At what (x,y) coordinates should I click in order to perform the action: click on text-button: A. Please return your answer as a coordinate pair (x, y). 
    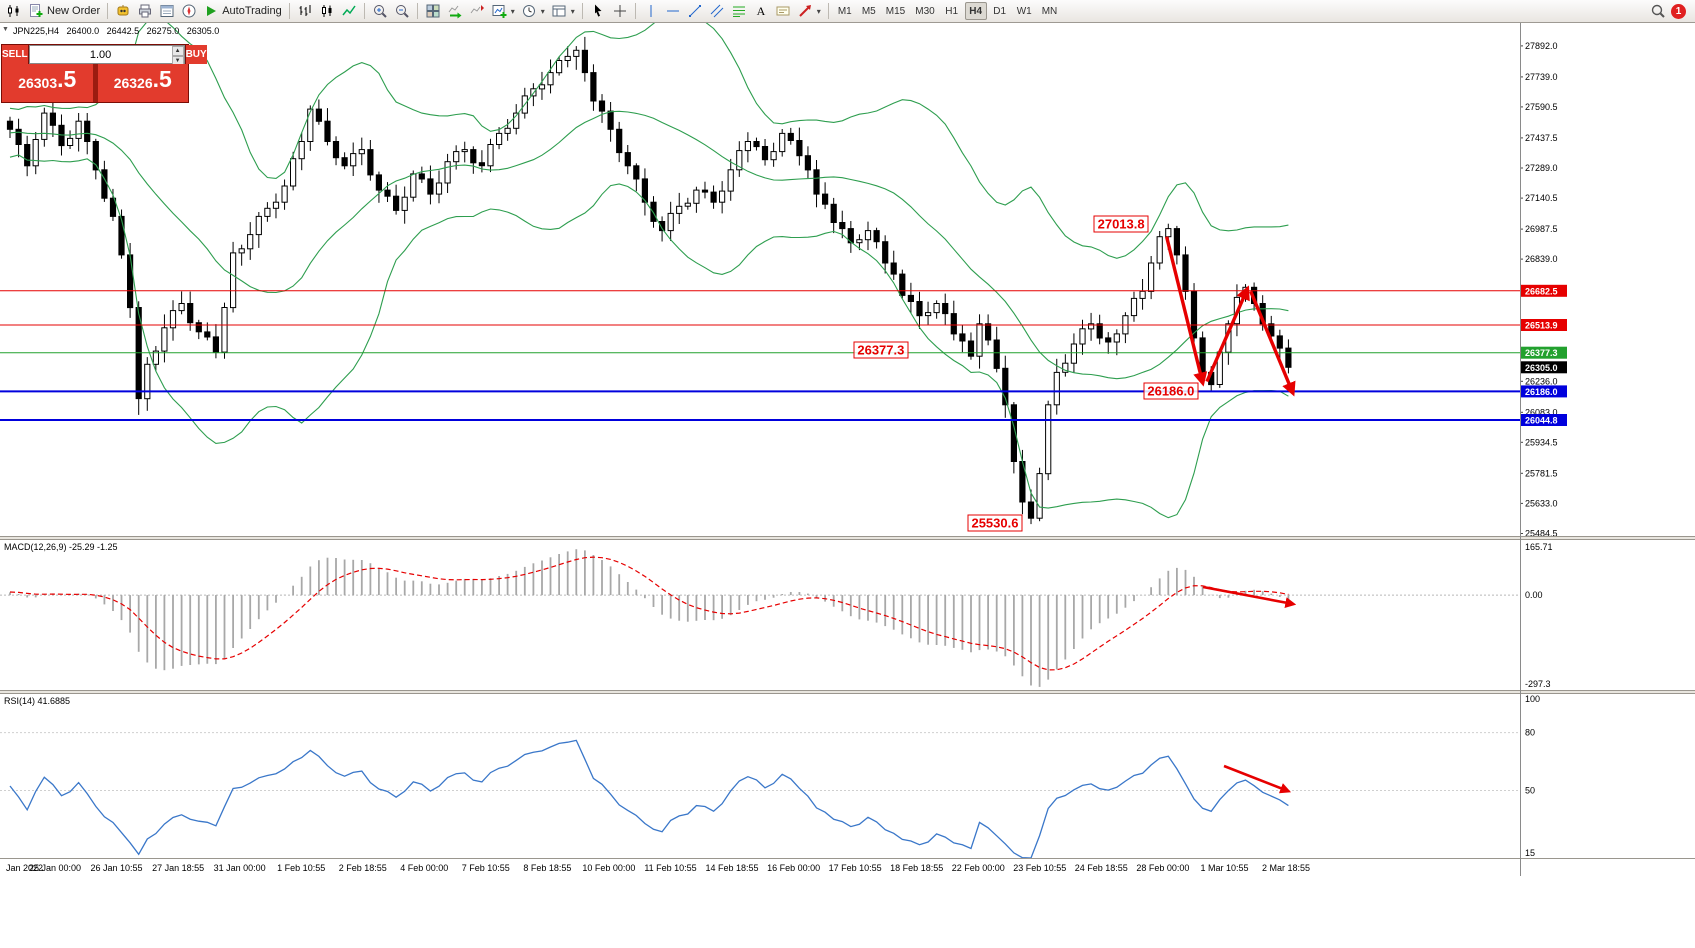
    Looking at the image, I should click on (761, 11).